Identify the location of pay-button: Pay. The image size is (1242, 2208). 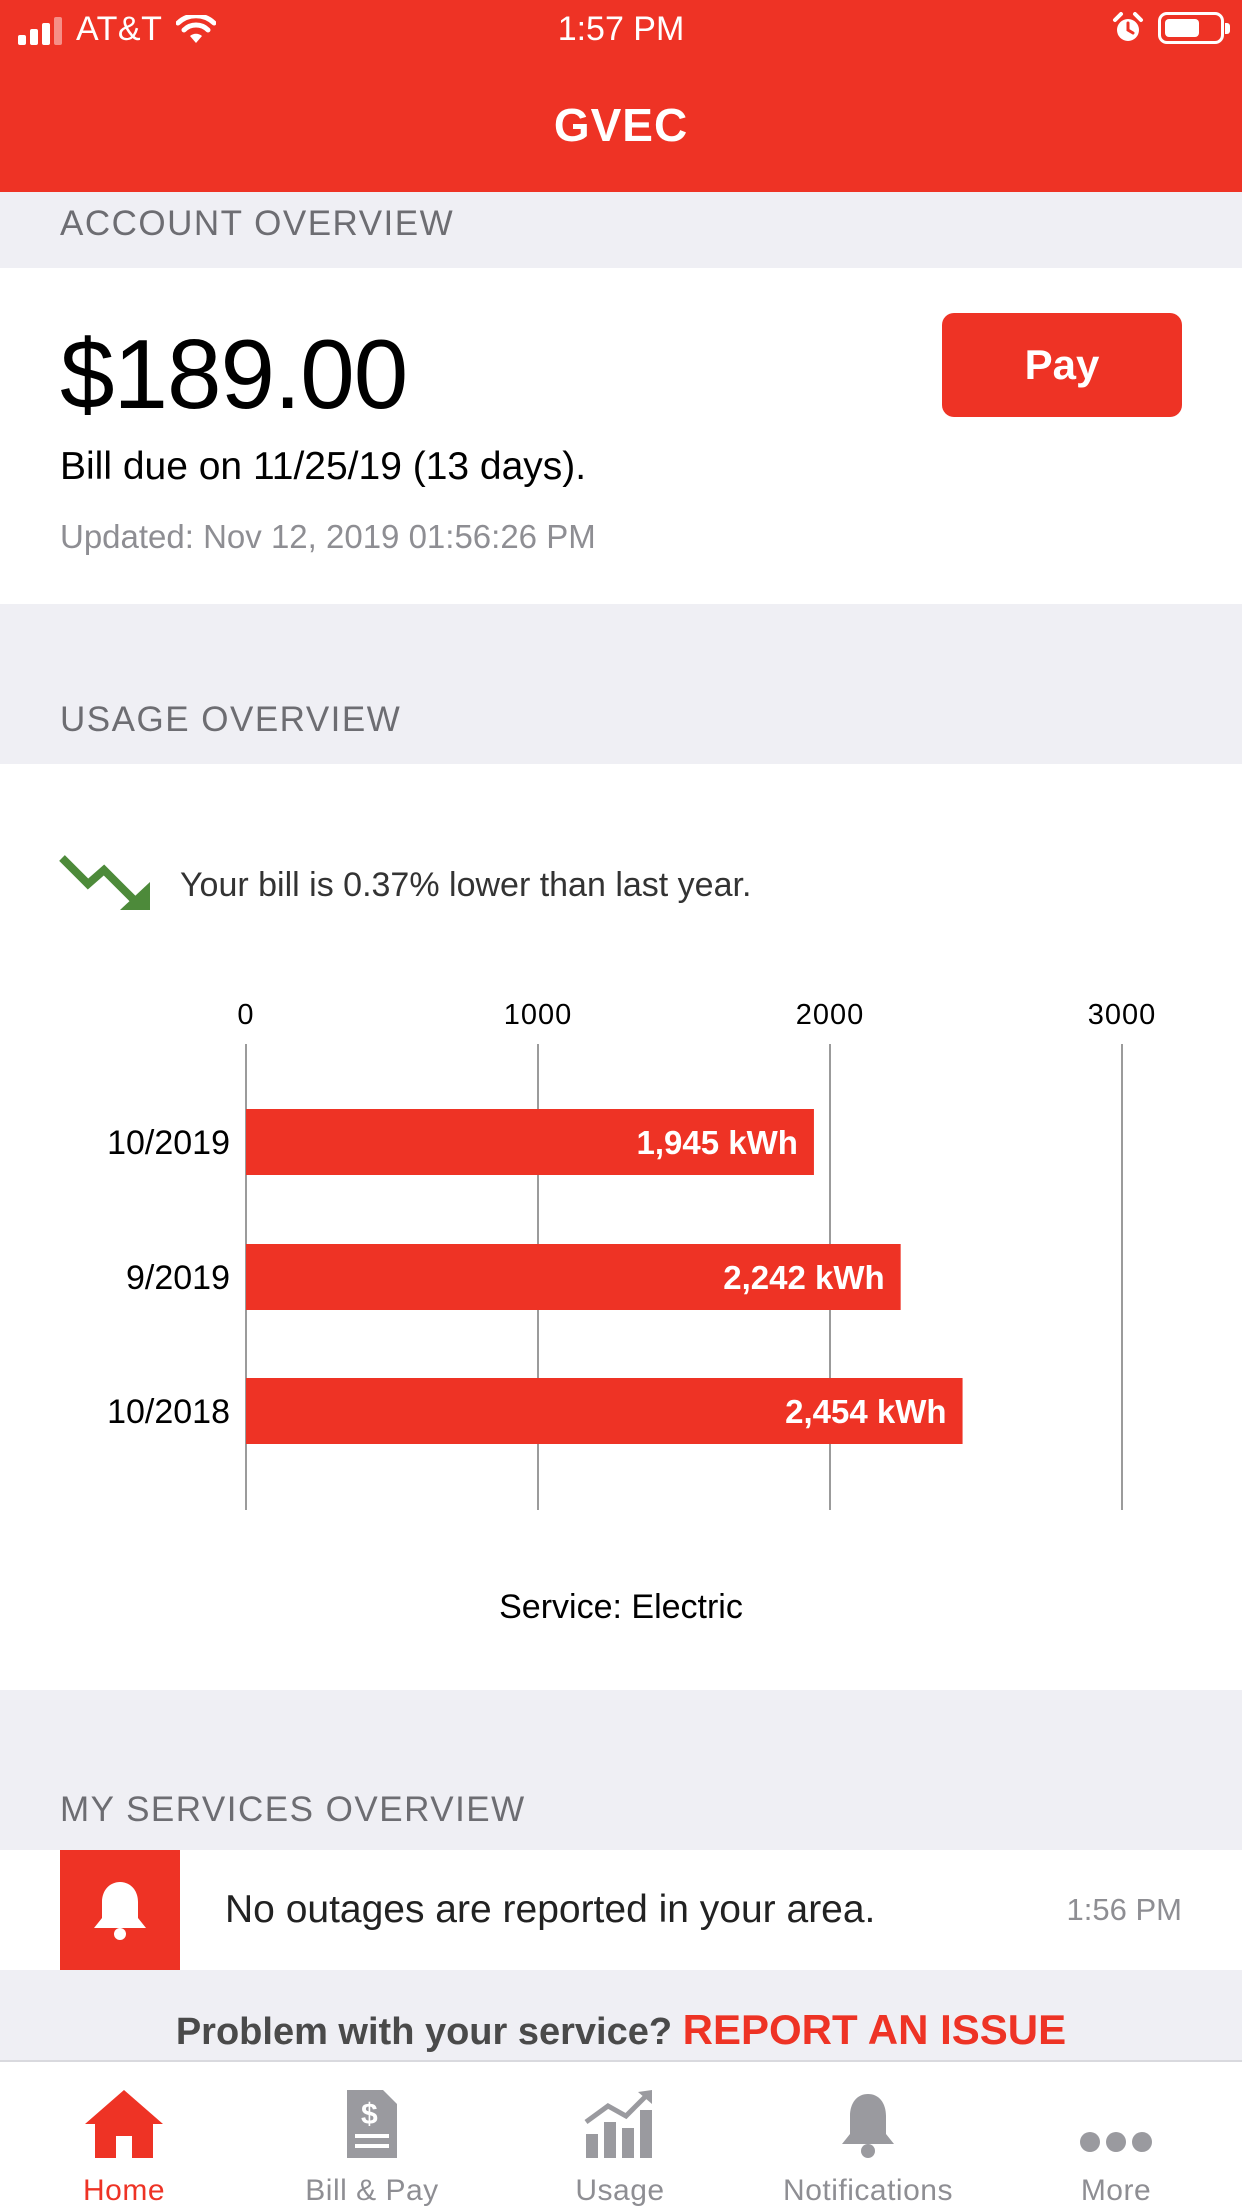
(1062, 365).